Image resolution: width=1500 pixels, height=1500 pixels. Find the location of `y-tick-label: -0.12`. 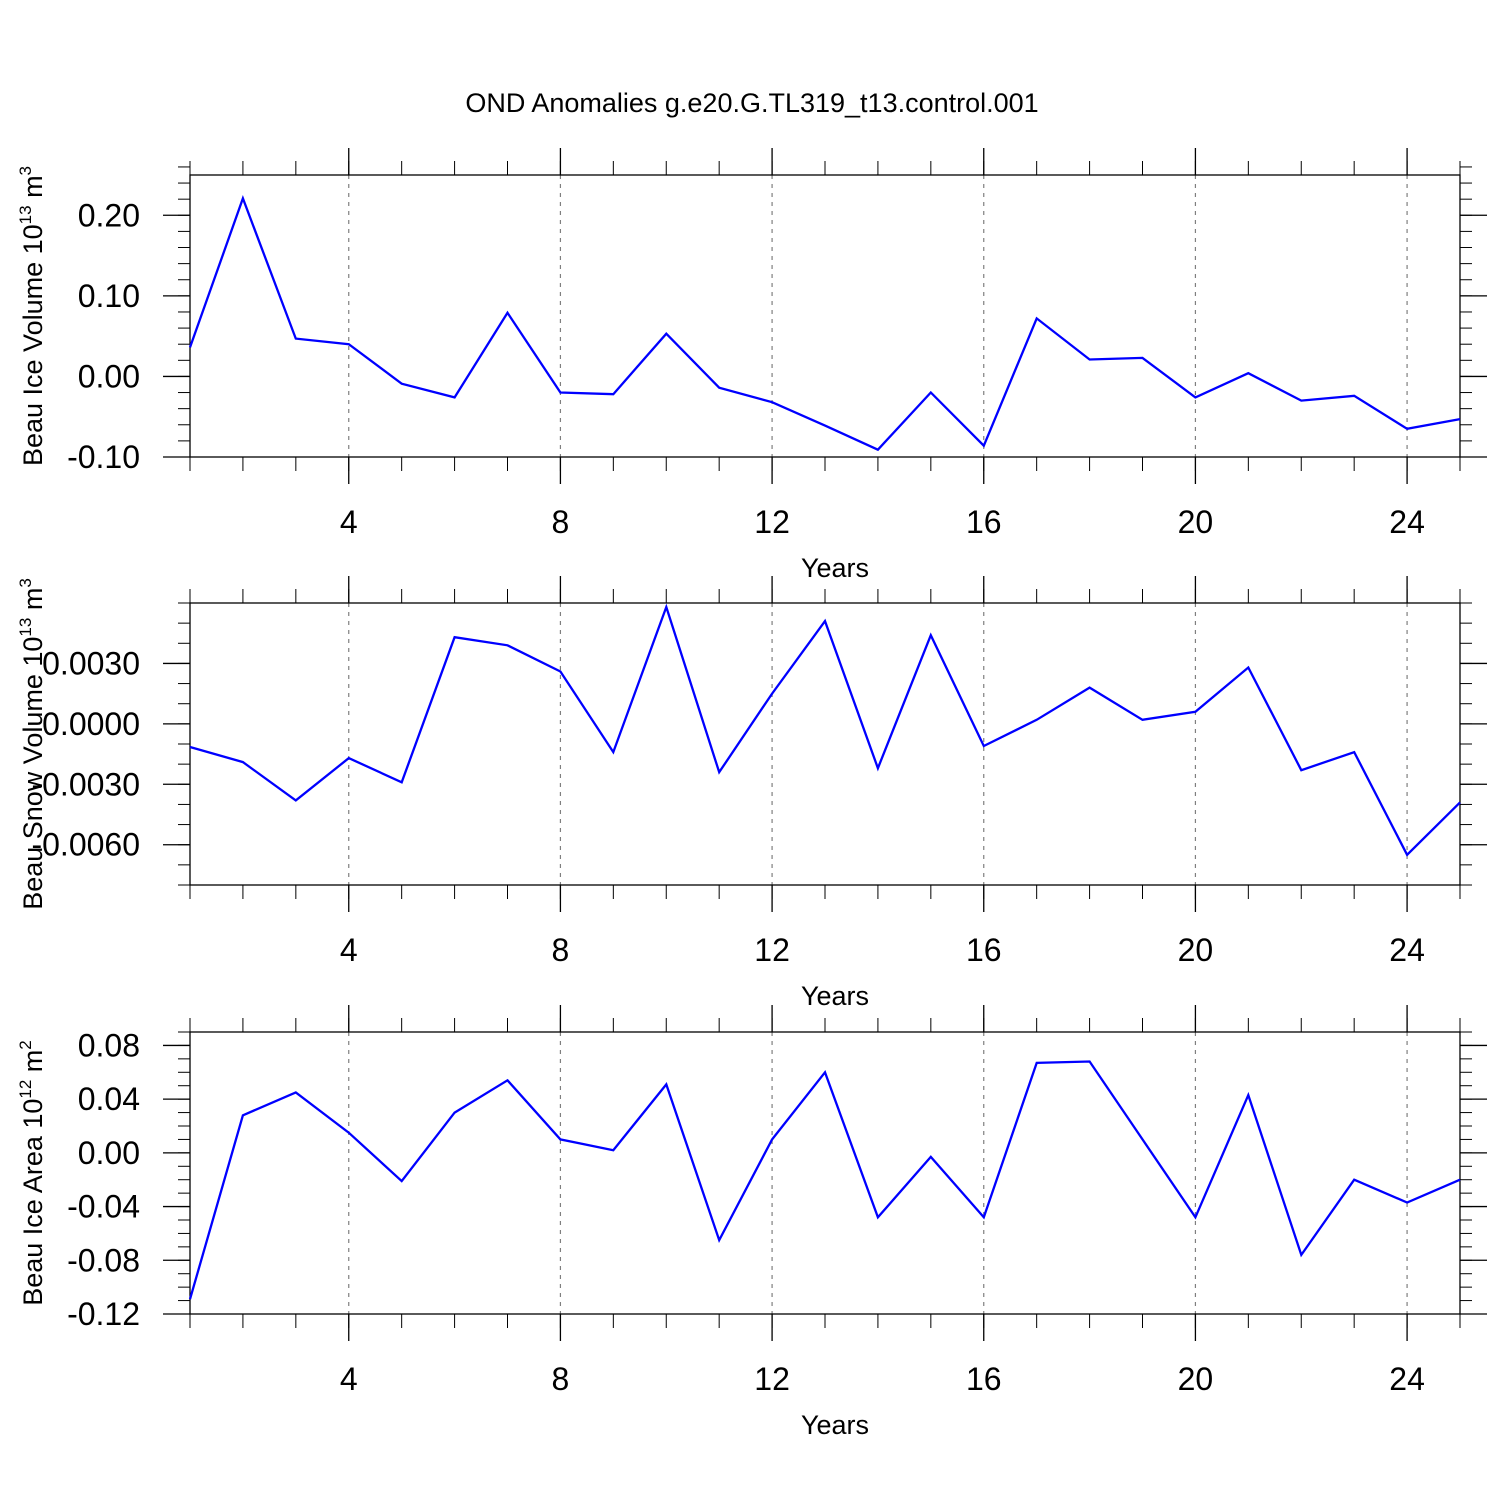

y-tick-label: -0.12 is located at coordinates (103, 1314).